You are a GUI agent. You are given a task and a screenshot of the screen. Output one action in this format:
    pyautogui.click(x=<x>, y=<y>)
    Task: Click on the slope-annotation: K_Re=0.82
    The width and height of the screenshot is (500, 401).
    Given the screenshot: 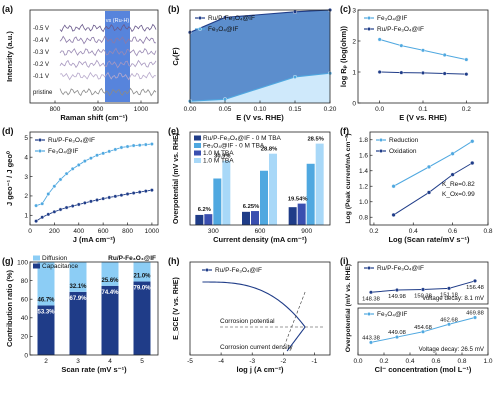 What is the action you would take?
    pyautogui.click(x=458, y=184)
    